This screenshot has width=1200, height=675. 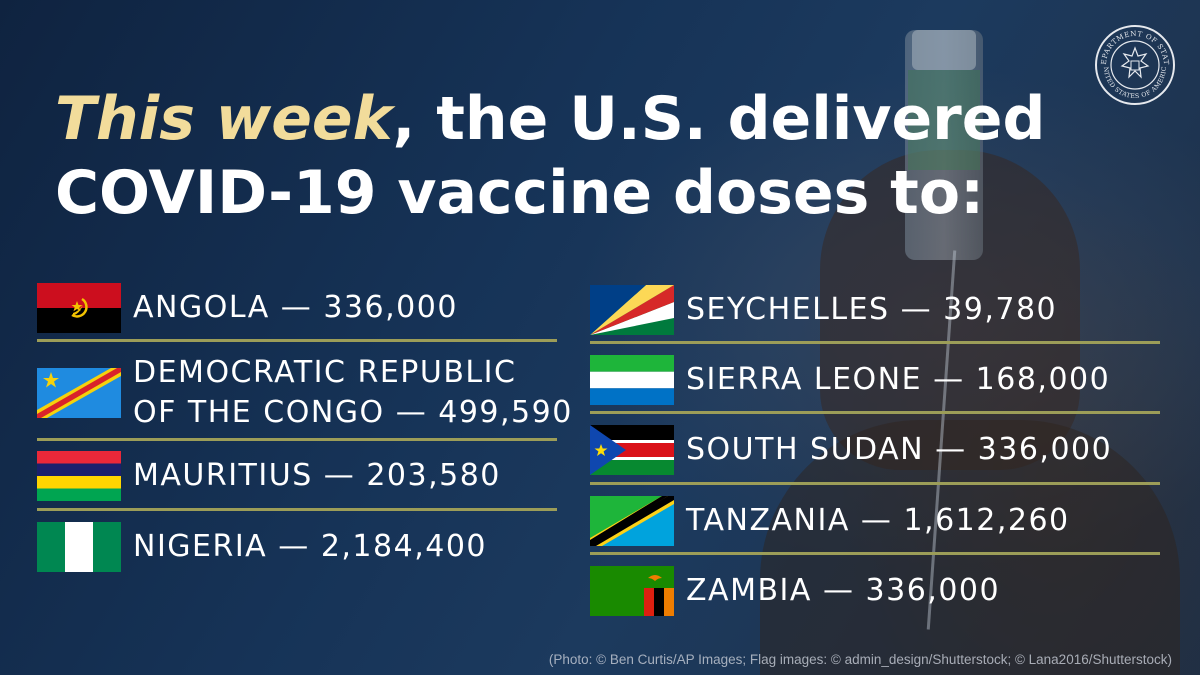 I want to click on list-item-tanzania: TANZANIA — 1,612,260, so click(x=830, y=521).